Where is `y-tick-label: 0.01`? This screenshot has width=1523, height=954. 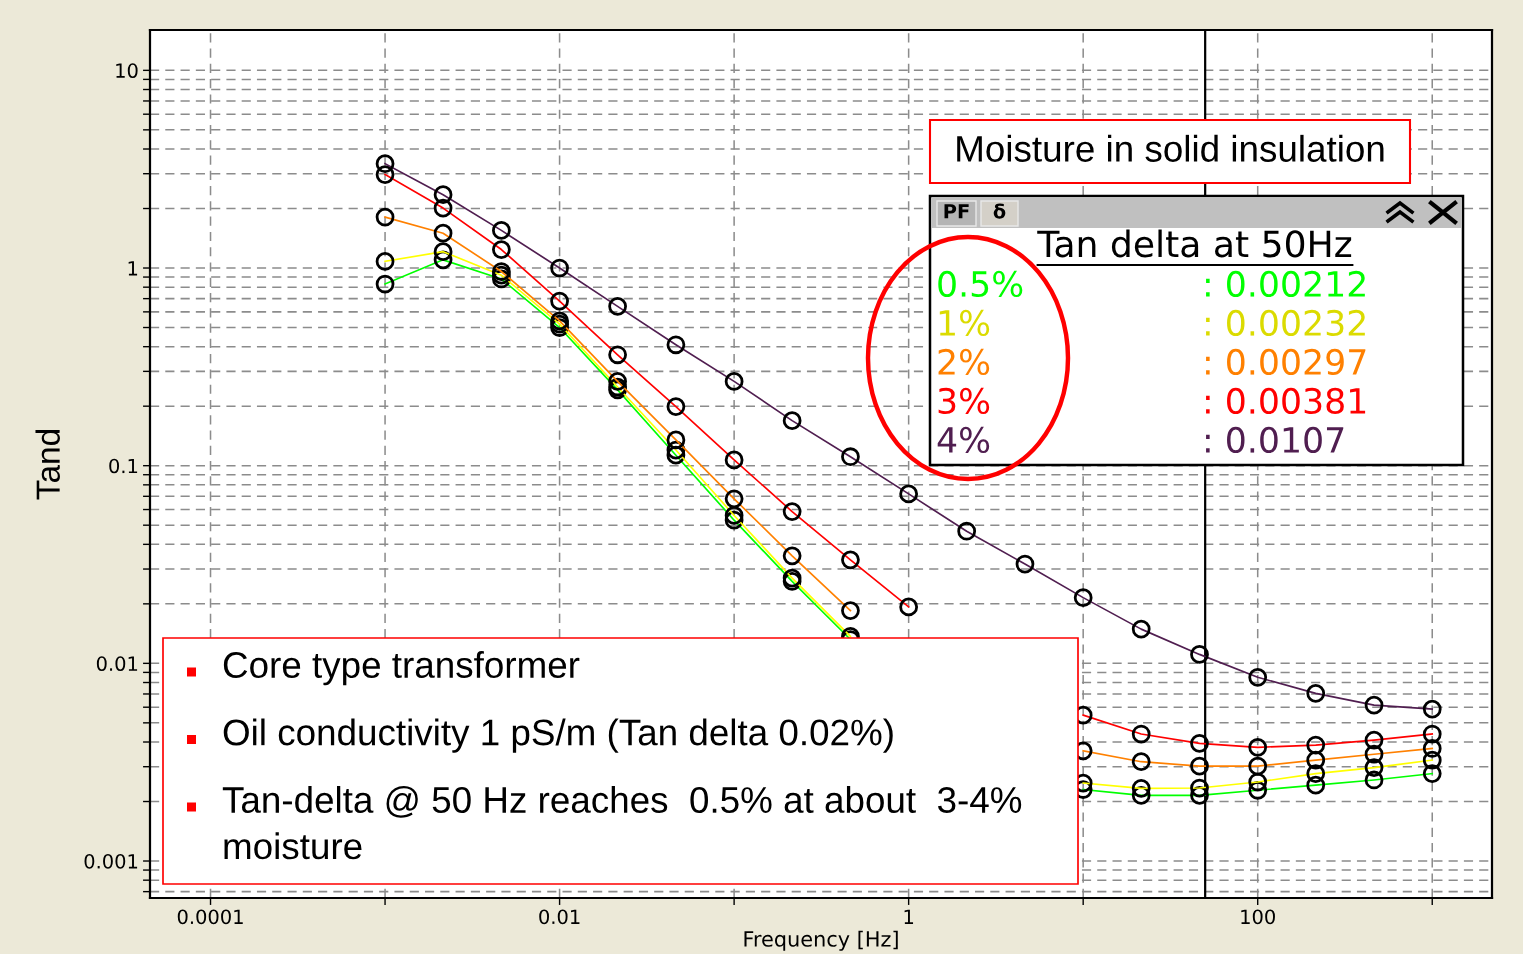
y-tick-label: 0.01 is located at coordinates (117, 664).